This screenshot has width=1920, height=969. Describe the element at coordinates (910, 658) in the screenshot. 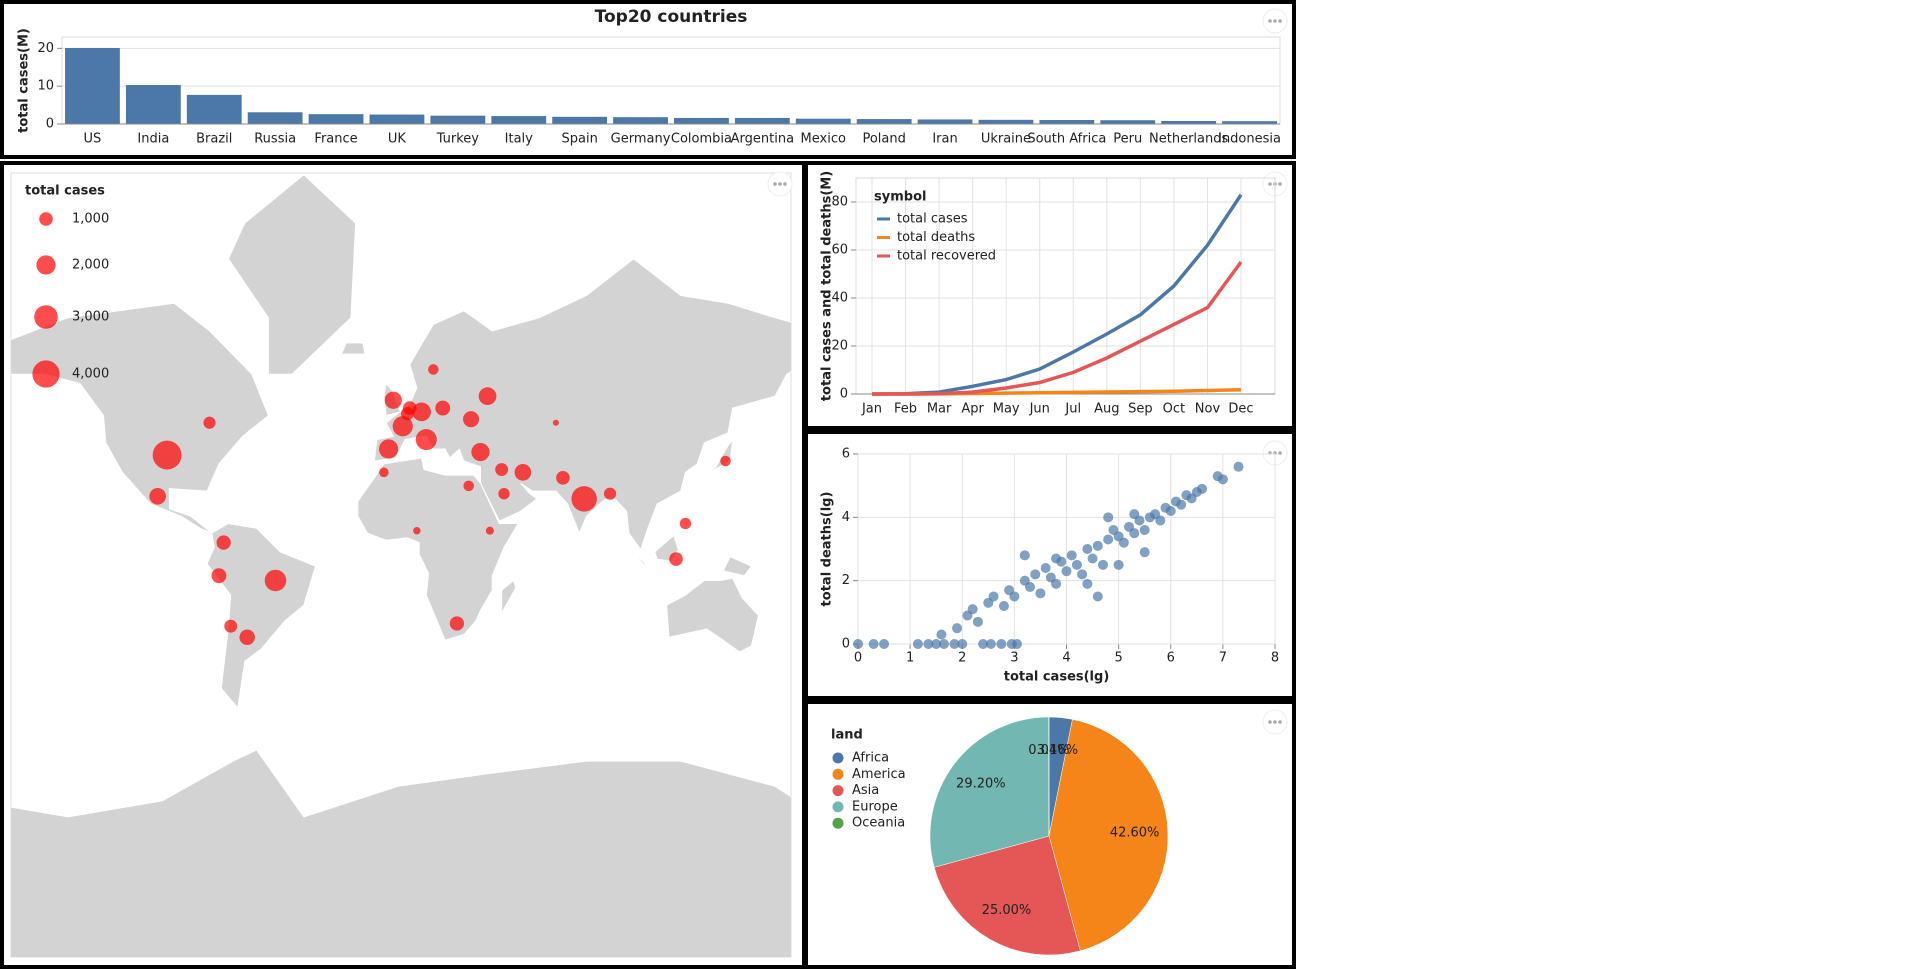

I see `x-tick-label: 1` at that location.